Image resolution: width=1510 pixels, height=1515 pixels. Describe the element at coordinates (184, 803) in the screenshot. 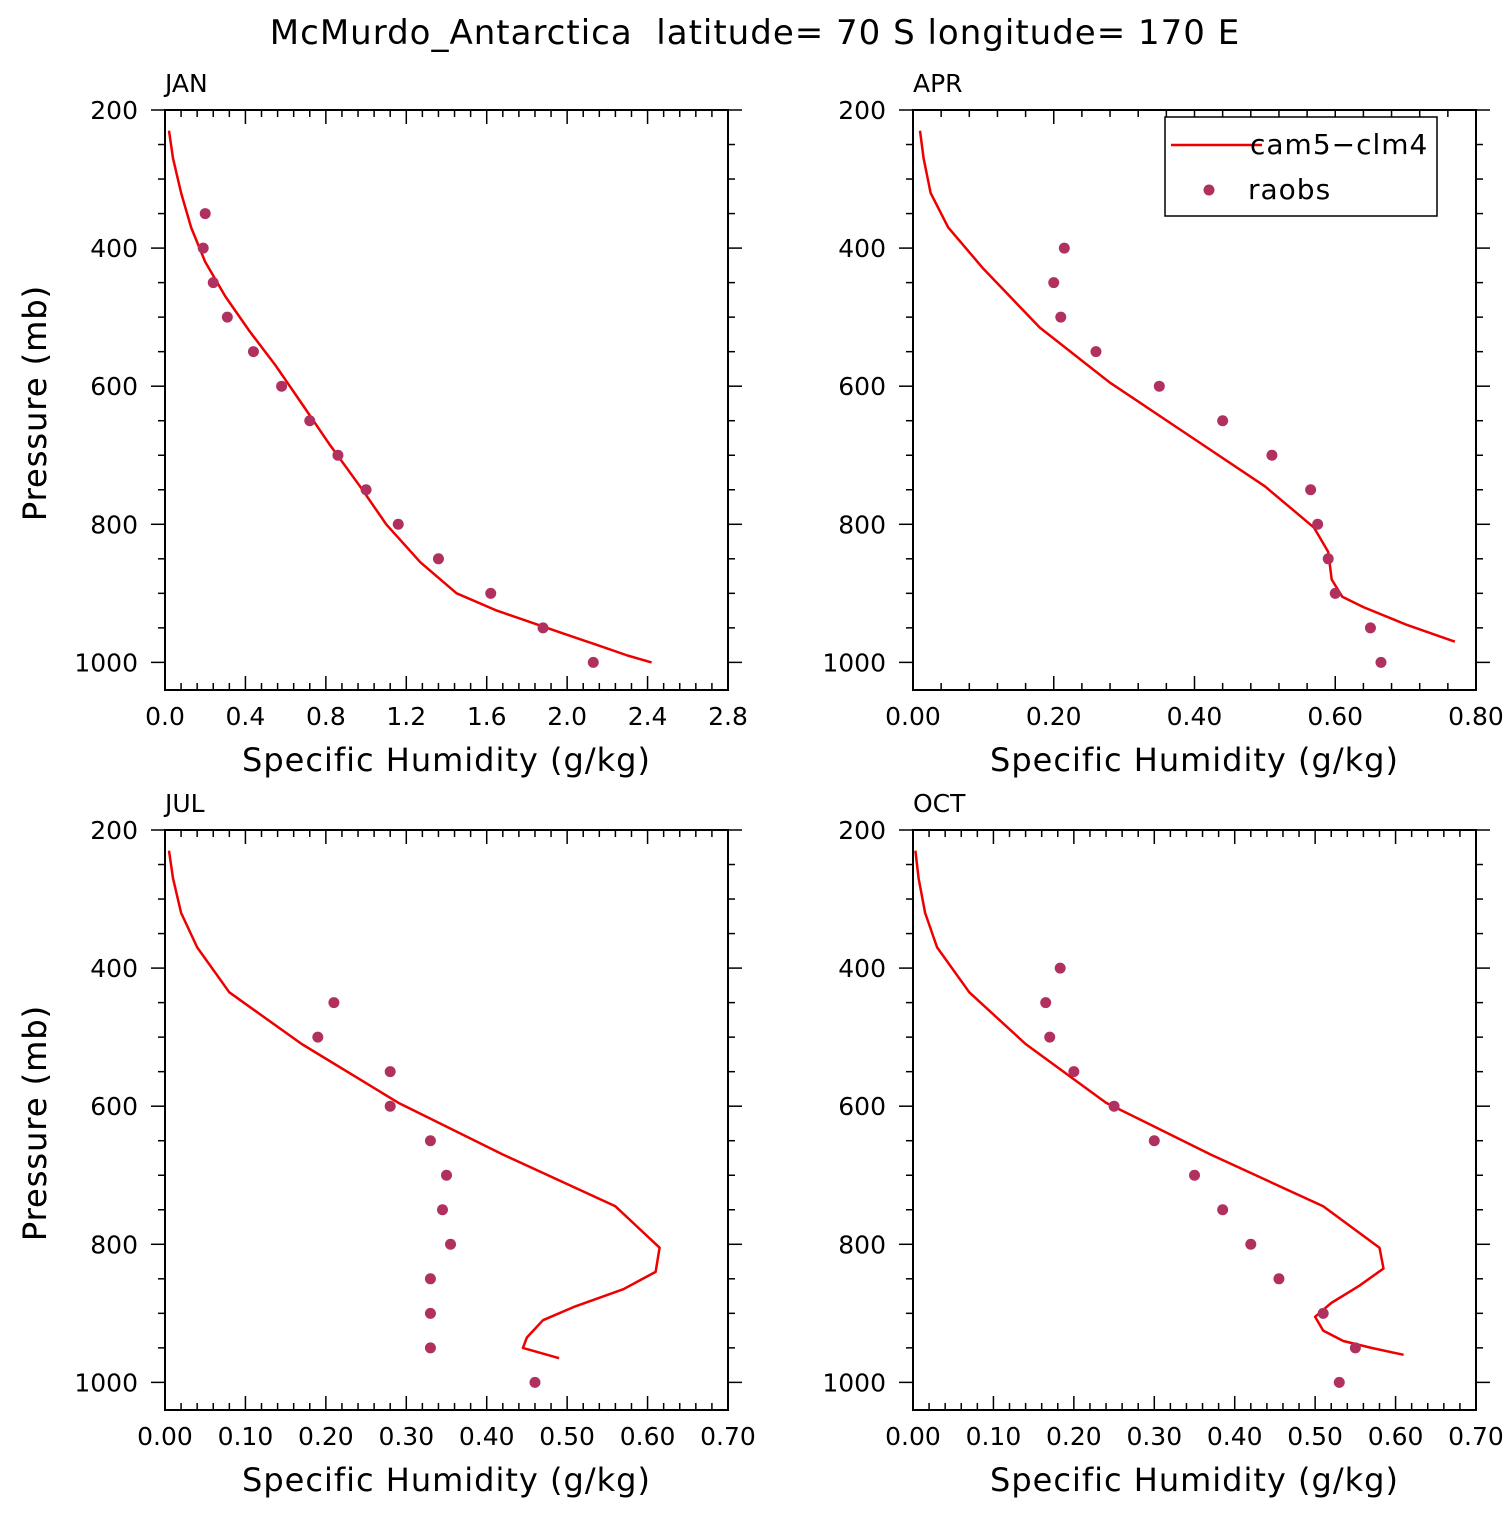

I see `panel-title-jul: JUL` at that location.